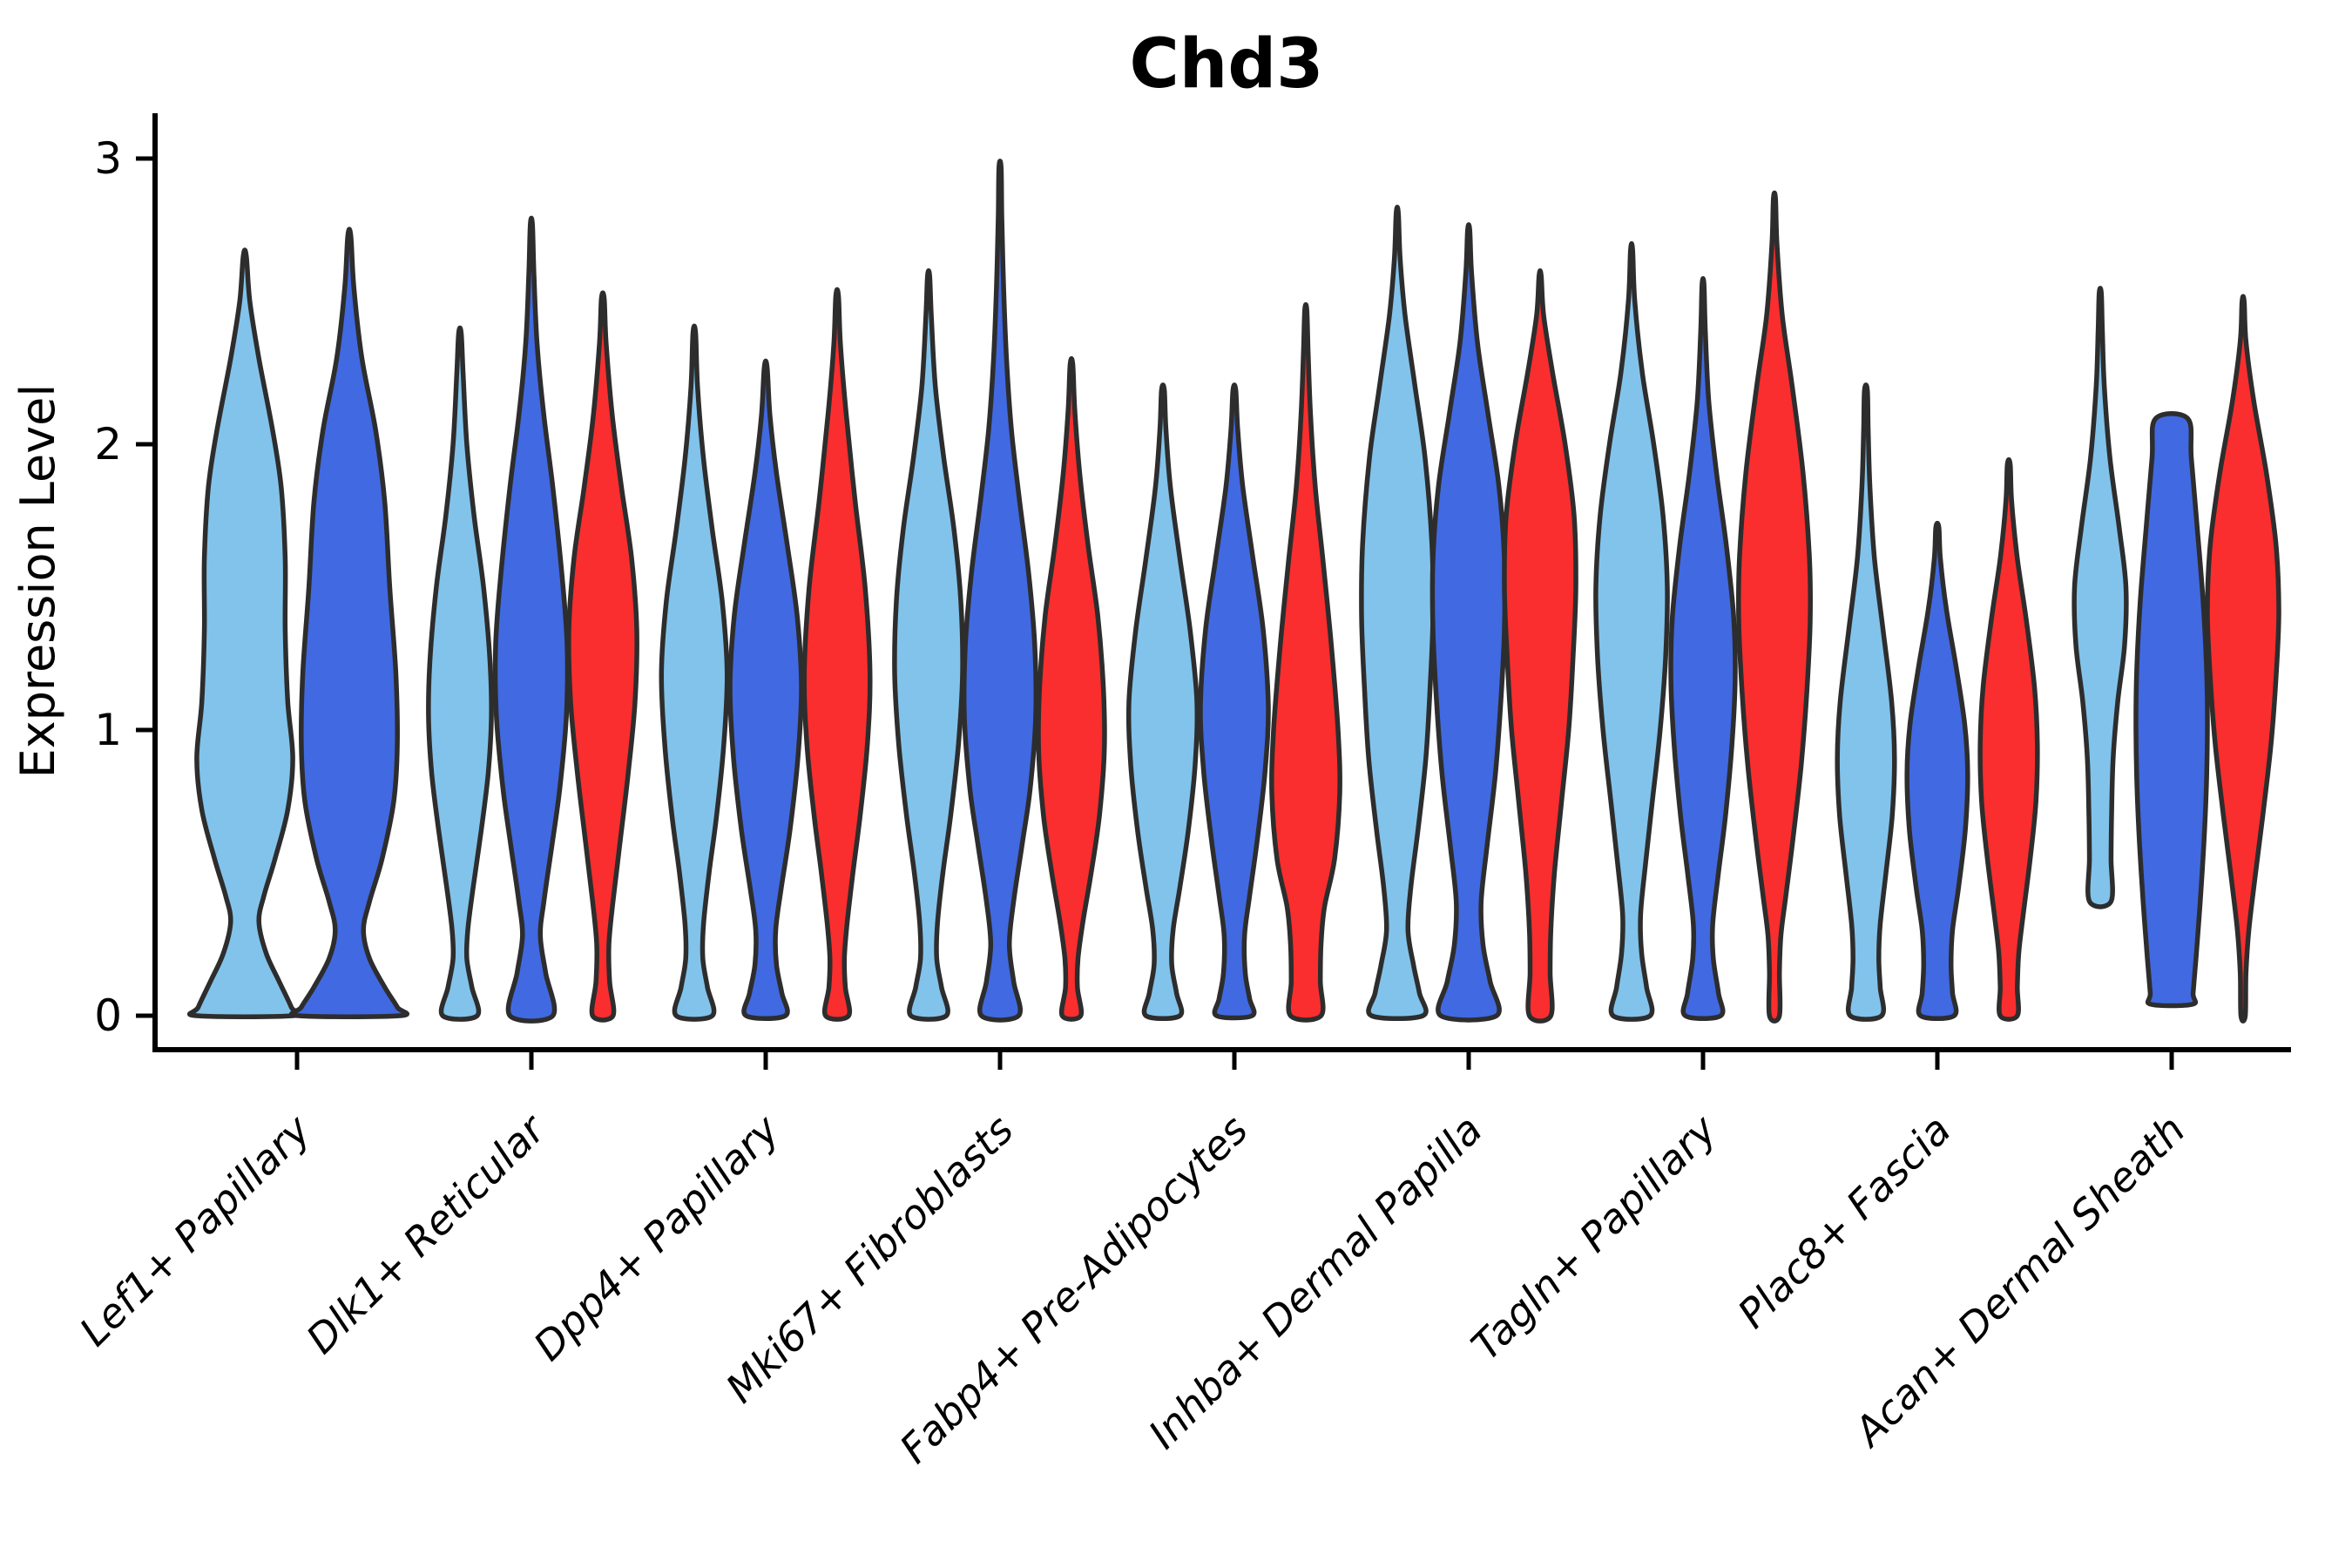 The width and height of the screenshot is (2352, 1568). I want to click on y-tick-label: 1, so click(108, 730).